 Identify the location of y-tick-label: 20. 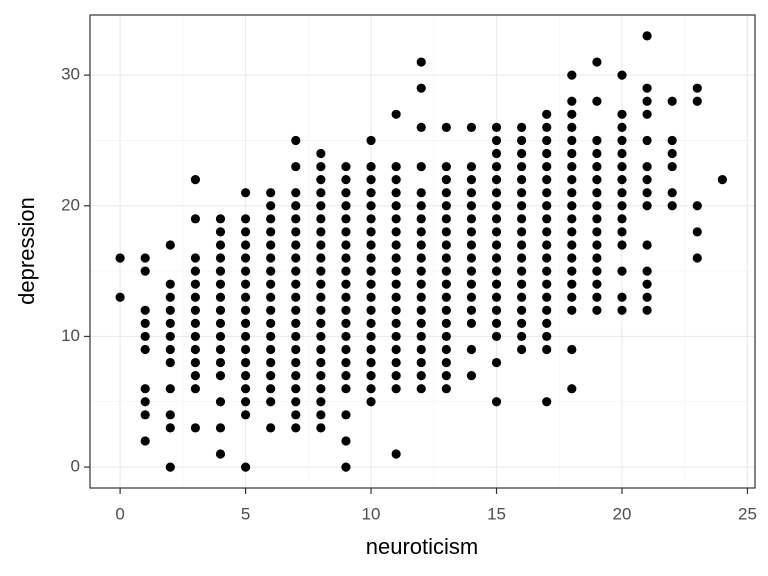
(70, 204).